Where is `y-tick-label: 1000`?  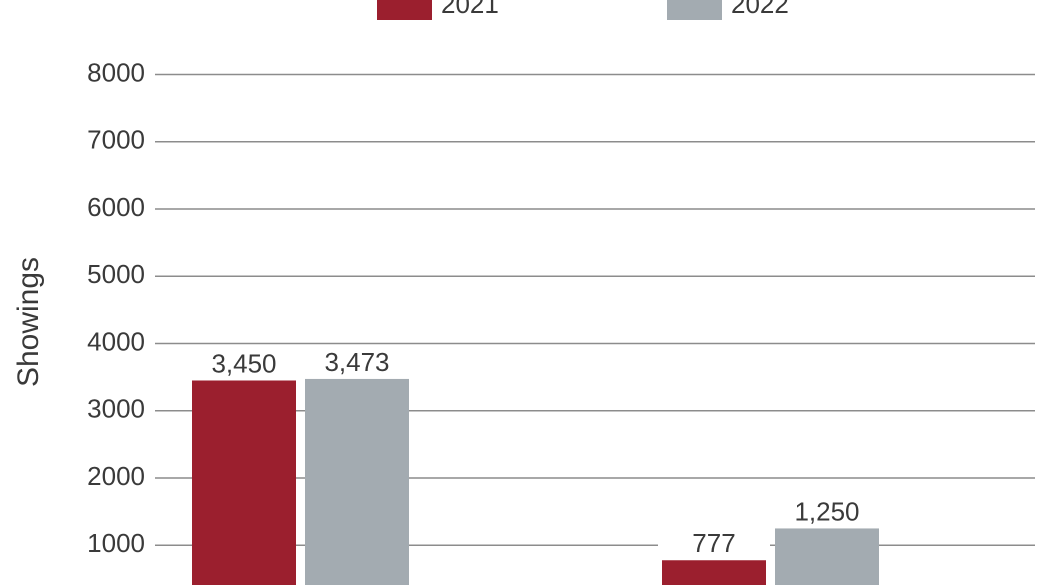 y-tick-label: 1000 is located at coordinates (116, 543).